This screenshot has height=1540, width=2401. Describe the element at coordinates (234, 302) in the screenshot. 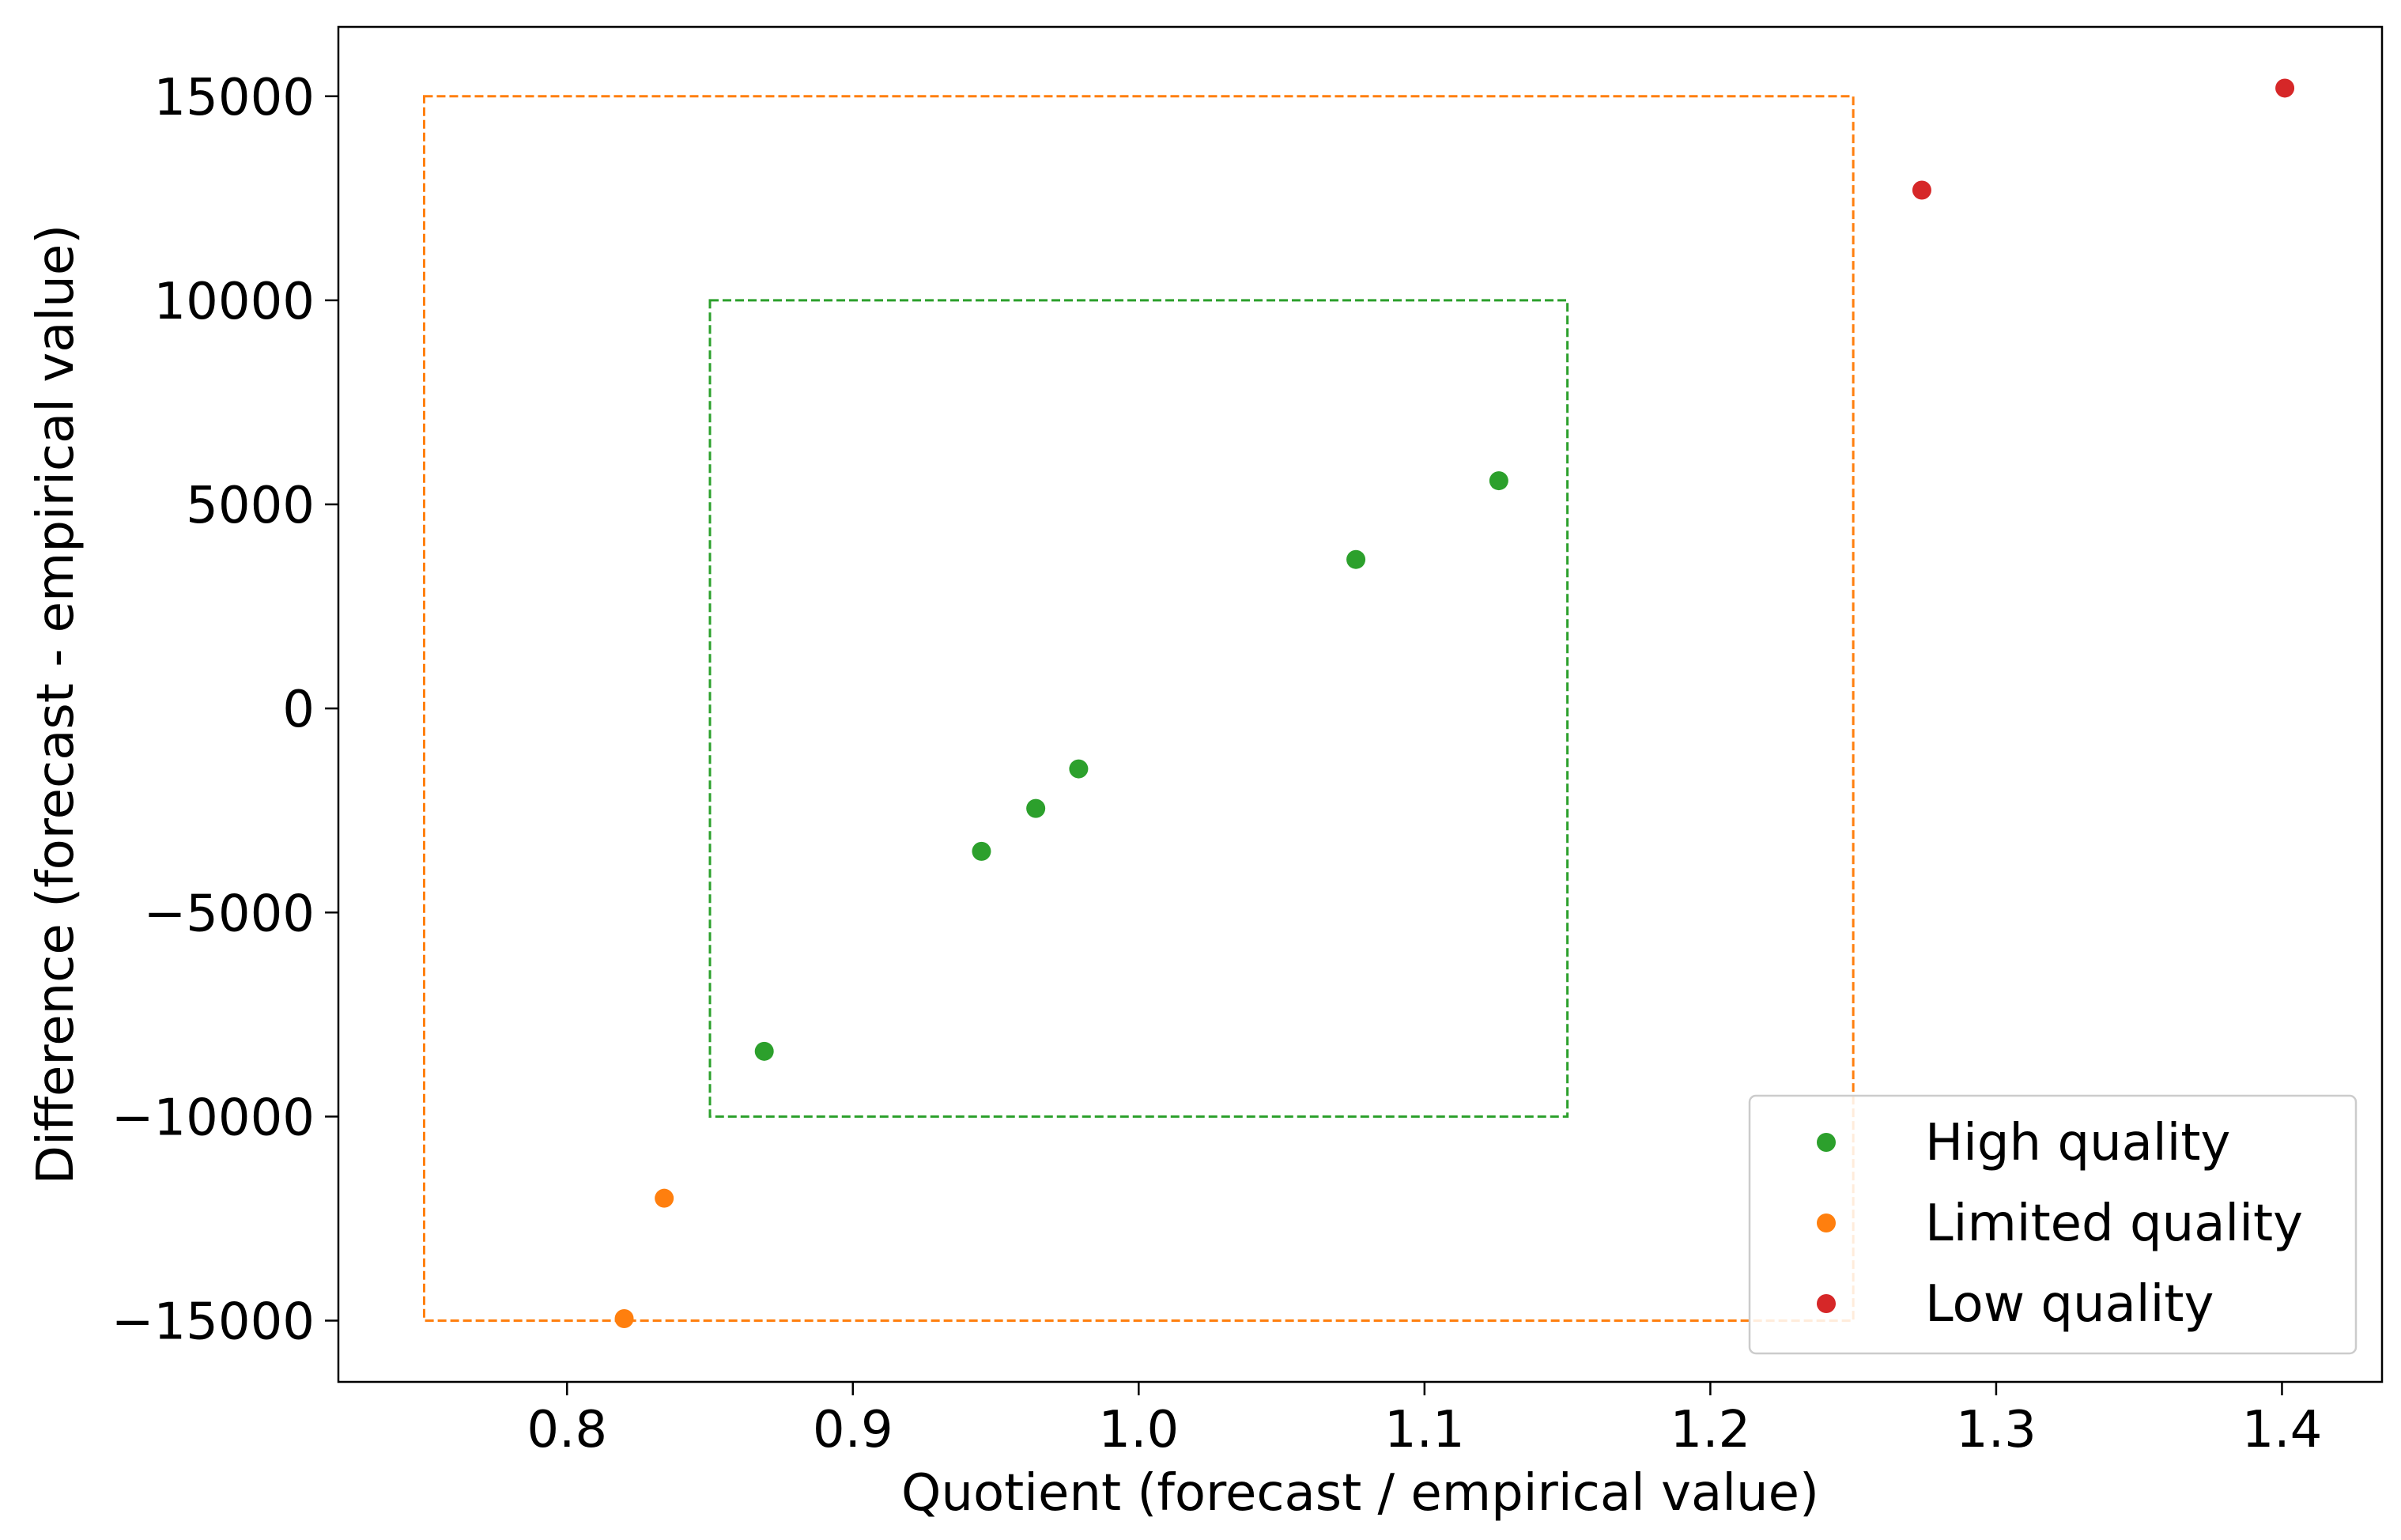

I see `y-tick-label: 10000` at that location.